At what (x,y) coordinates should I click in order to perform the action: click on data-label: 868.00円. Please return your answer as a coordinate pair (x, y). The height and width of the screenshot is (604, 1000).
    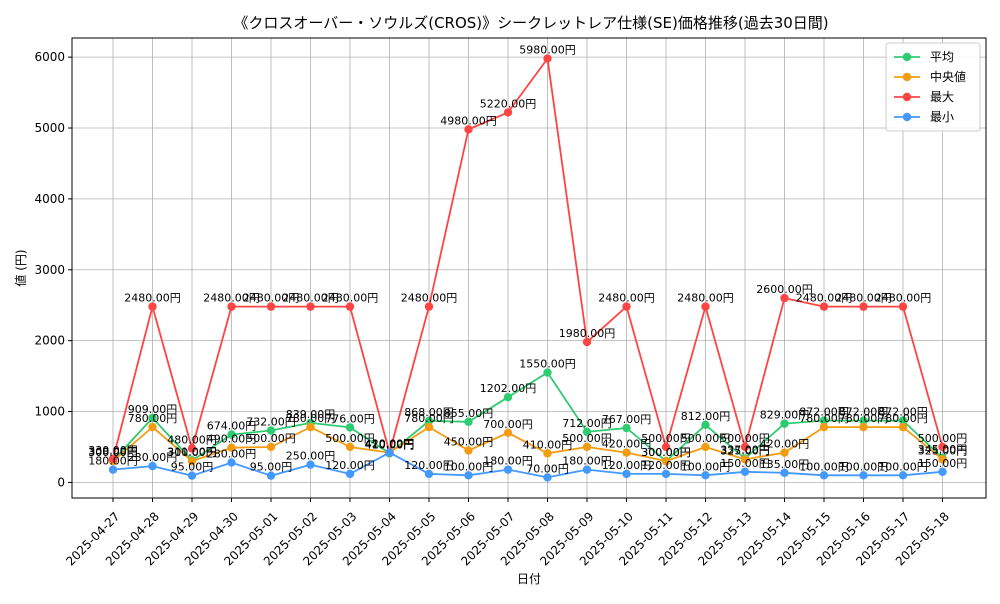
    Looking at the image, I should click on (429, 412).